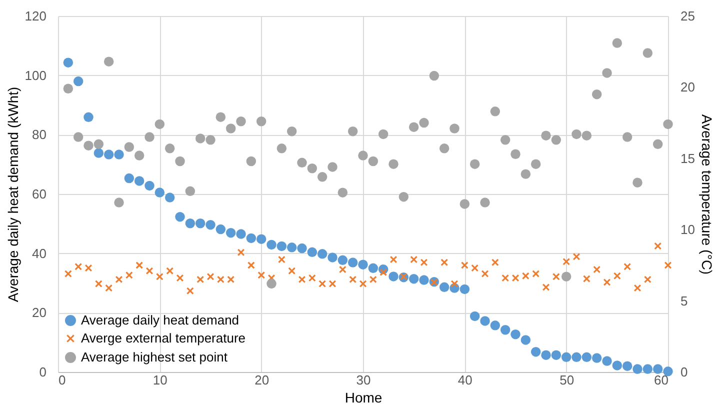 The image size is (719, 411). I want to click on y2-tick-label: 5, so click(684, 300).